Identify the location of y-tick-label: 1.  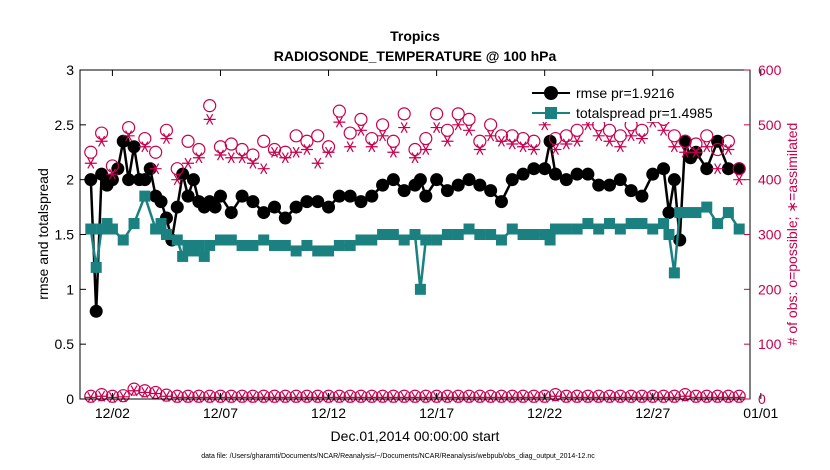
(70, 289).